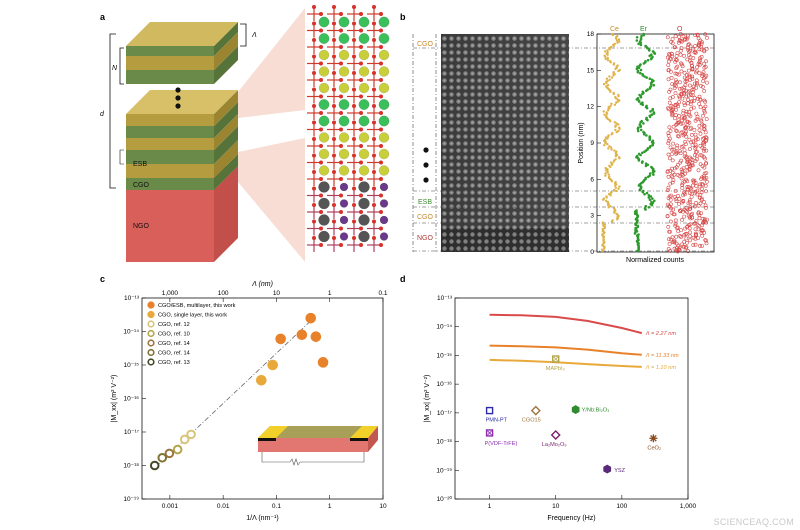 This screenshot has width=800, height=530. What do you see at coordinates (555, 369) in the screenshot?
I see `material-label: MAPbI₃` at bounding box center [555, 369].